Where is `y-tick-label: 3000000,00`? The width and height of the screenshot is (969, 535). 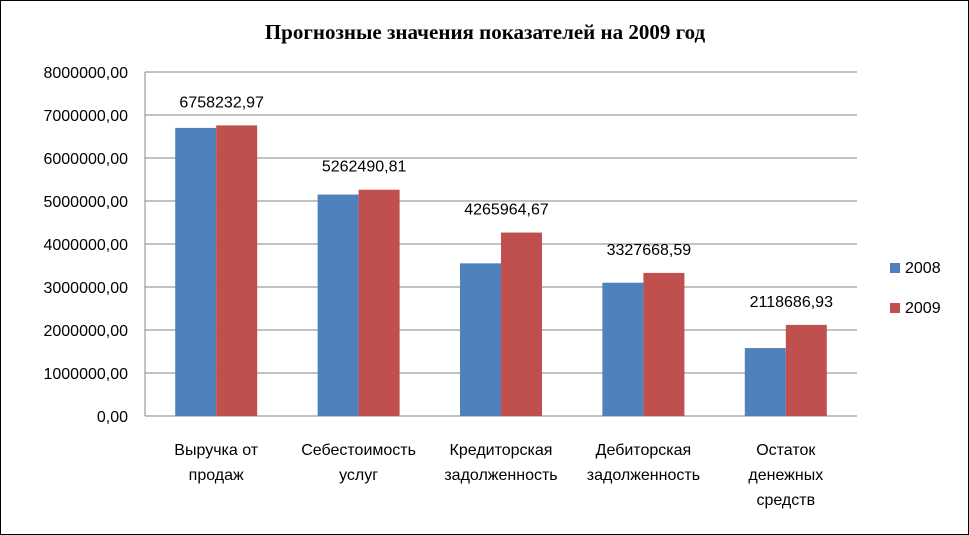
y-tick-label: 3000000,00 is located at coordinates (85, 288).